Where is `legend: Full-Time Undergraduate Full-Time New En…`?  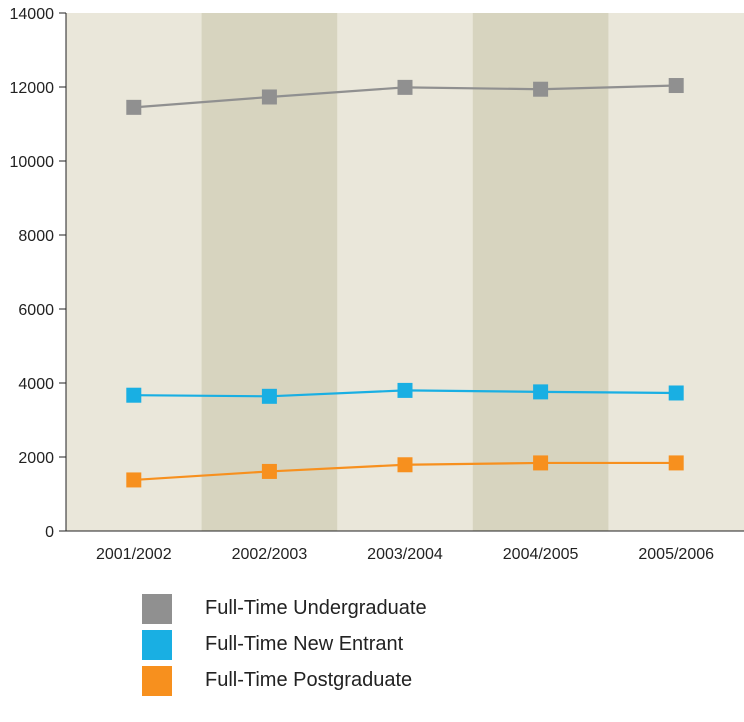
legend: Full-Time Undergraduate Full-Time New En… is located at coordinates (284, 646).